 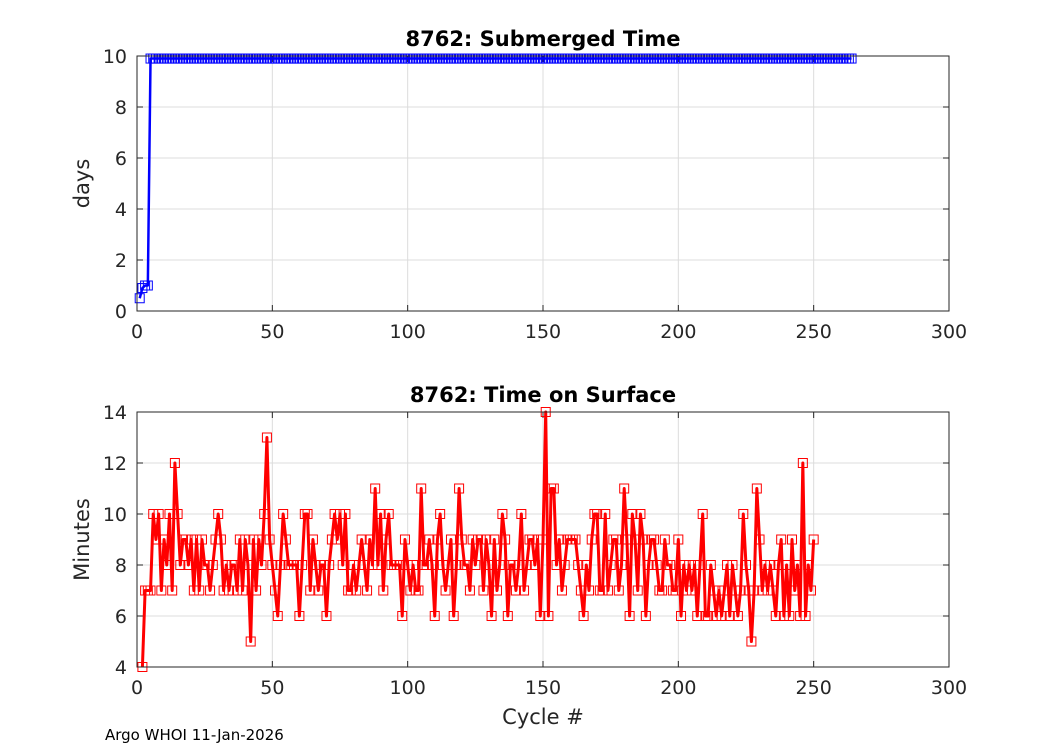 What do you see at coordinates (121, 668) in the screenshot?
I see `surface-y-tick-label: 4` at bounding box center [121, 668].